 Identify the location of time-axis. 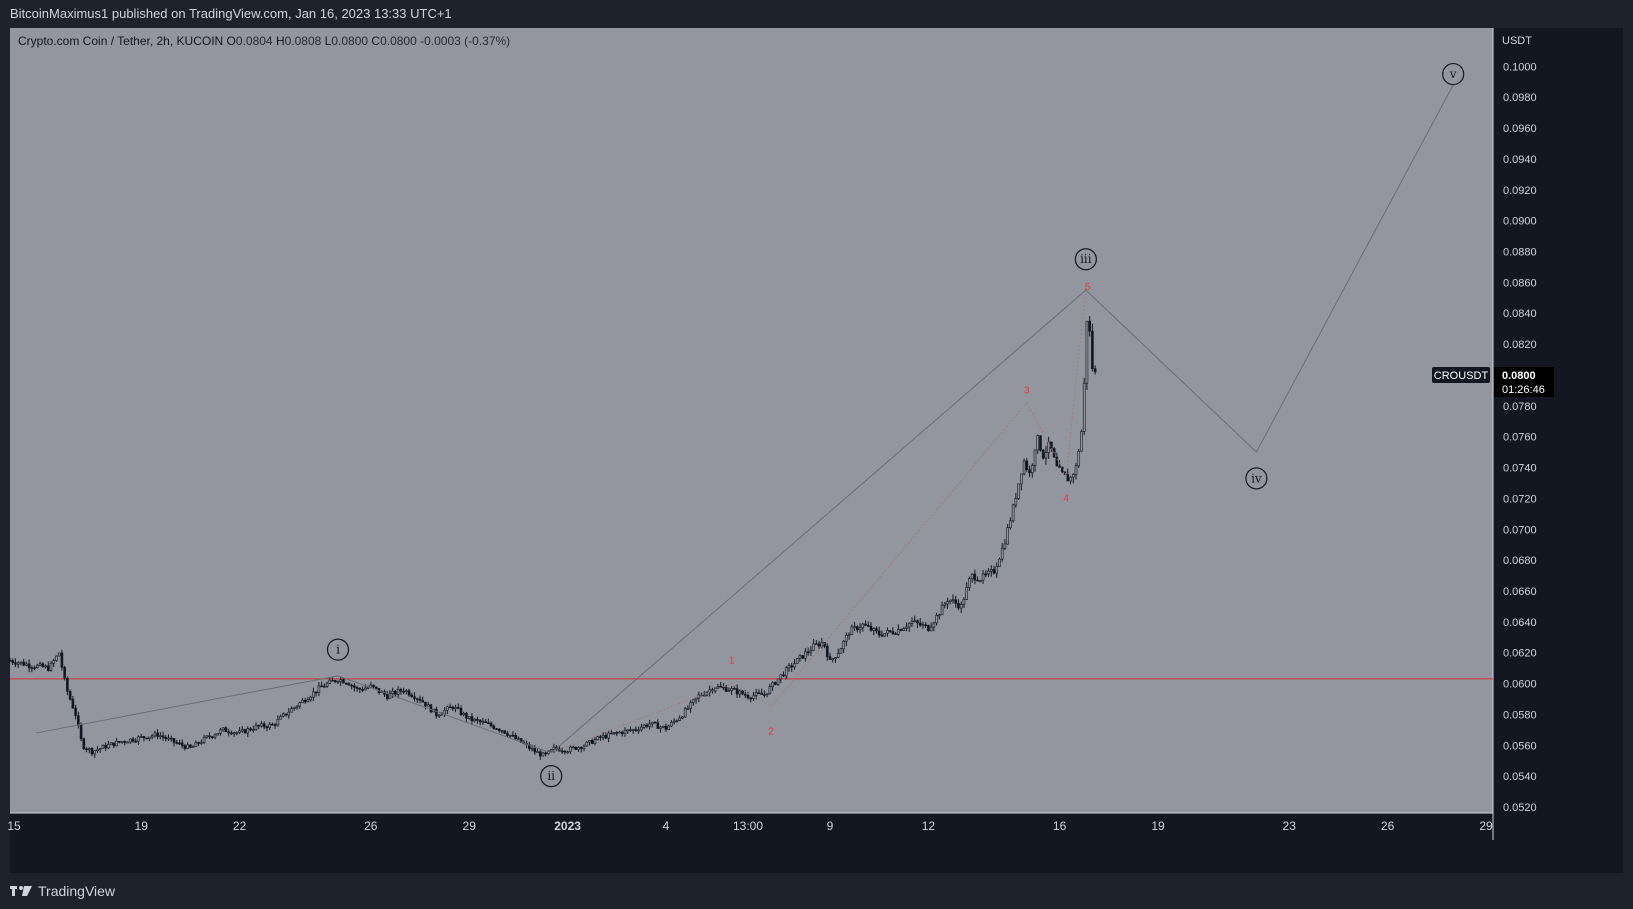
(751, 826).